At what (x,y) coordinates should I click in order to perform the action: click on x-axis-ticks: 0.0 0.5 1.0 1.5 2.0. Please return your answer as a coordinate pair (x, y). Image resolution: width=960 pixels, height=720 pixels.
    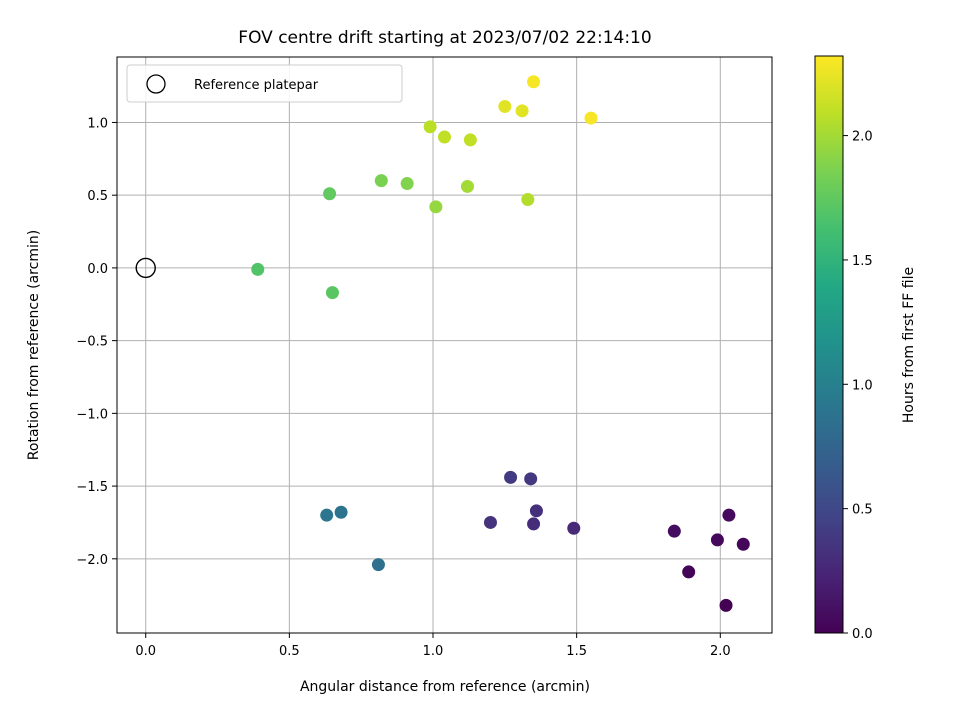
    Looking at the image, I should click on (433, 646).